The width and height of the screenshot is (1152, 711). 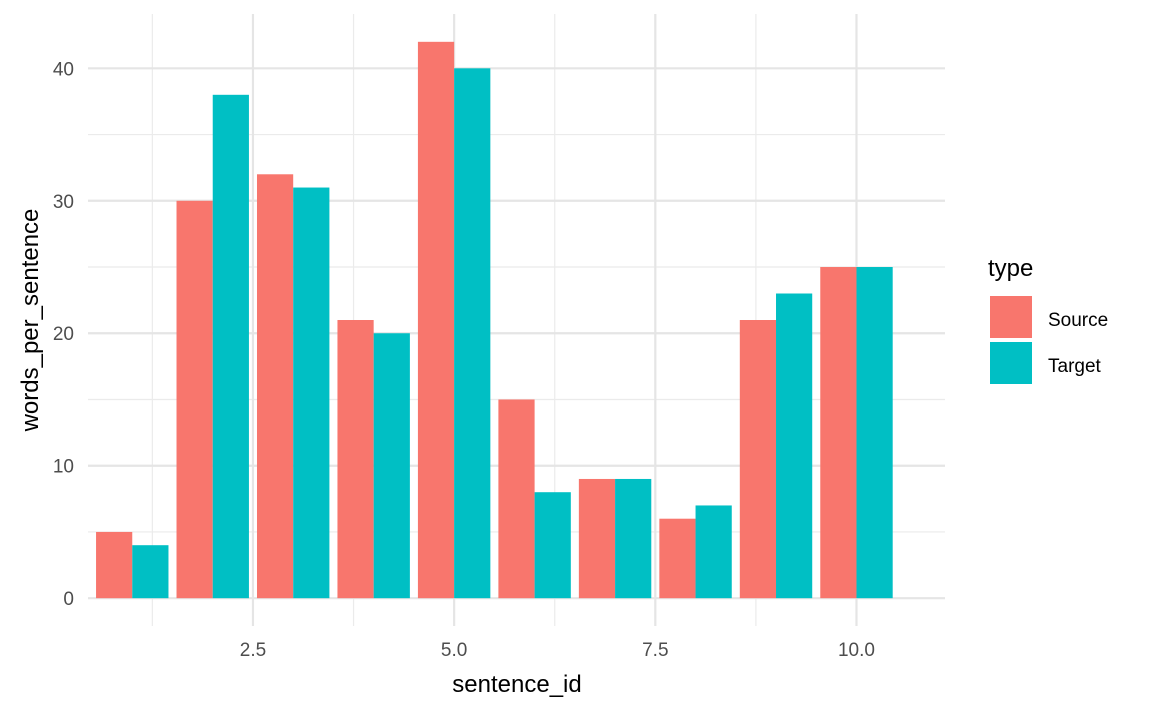 I want to click on x-tick-label: 7.5, so click(x=655, y=650).